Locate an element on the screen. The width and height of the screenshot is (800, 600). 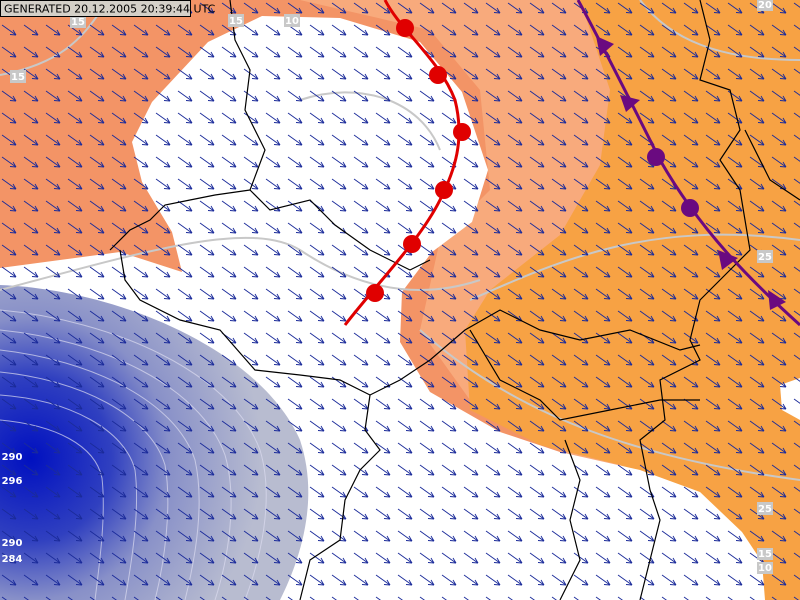
contour-label: 296 is located at coordinates (12, 481).